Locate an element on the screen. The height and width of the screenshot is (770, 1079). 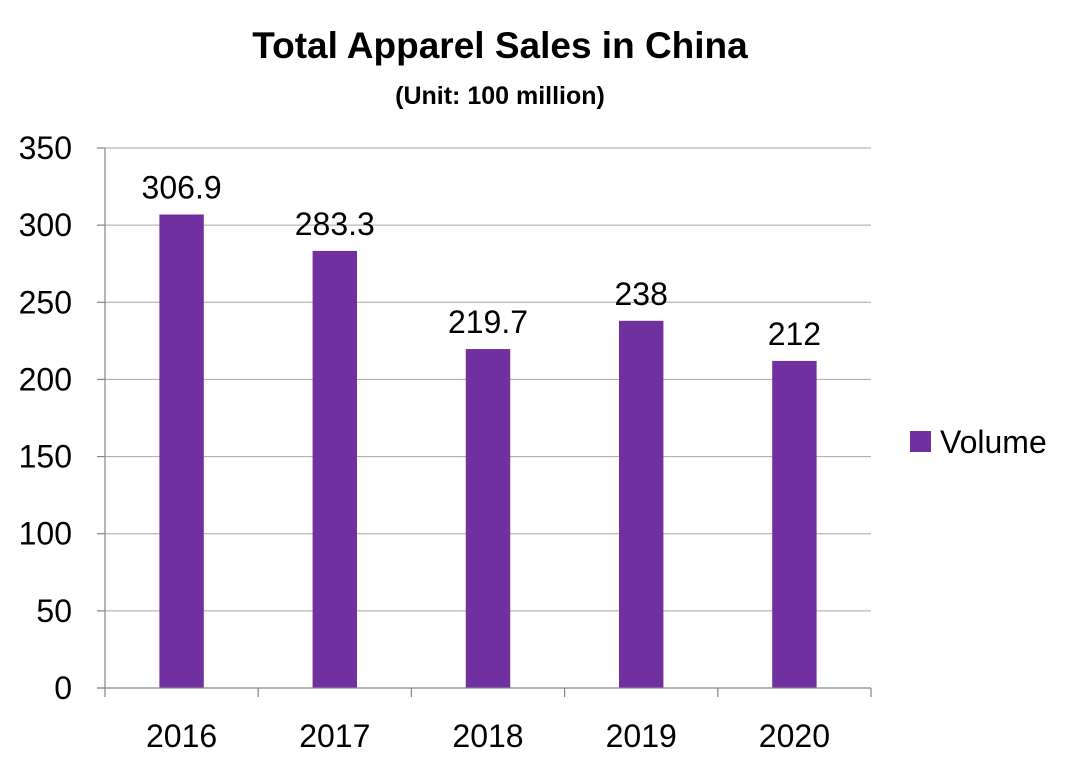
data-label: 283.3 is located at coordinates (335, 224).